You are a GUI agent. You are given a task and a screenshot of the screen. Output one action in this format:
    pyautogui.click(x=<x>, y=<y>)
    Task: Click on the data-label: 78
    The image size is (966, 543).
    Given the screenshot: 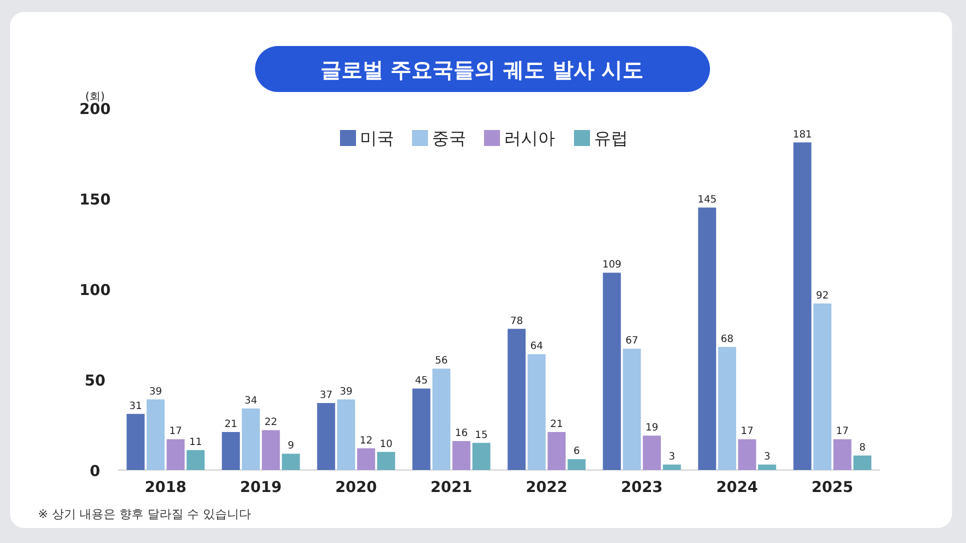 What is the action you would take?
    pyautogui.click(x=516, y=321)
    